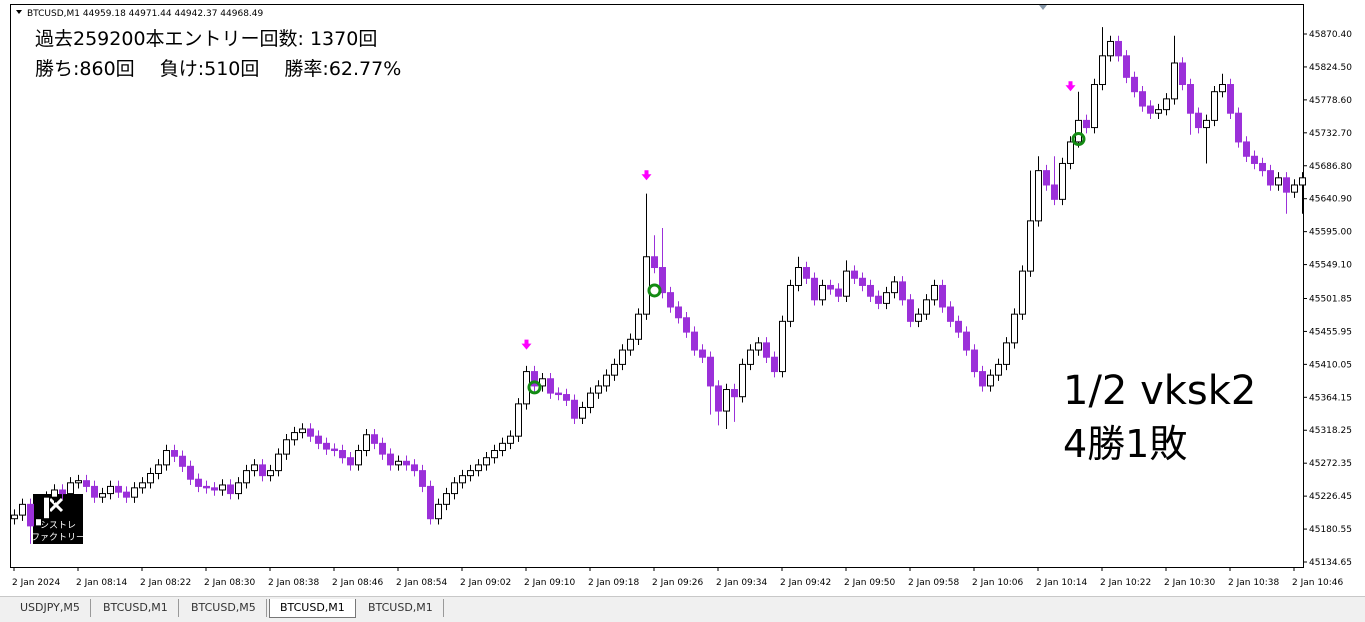 This screenshot has height=622, width=1365. Describe the element at coordinates (1330, 233) in the screenshot. I see `y-tick-label: 45595.00` at that location.